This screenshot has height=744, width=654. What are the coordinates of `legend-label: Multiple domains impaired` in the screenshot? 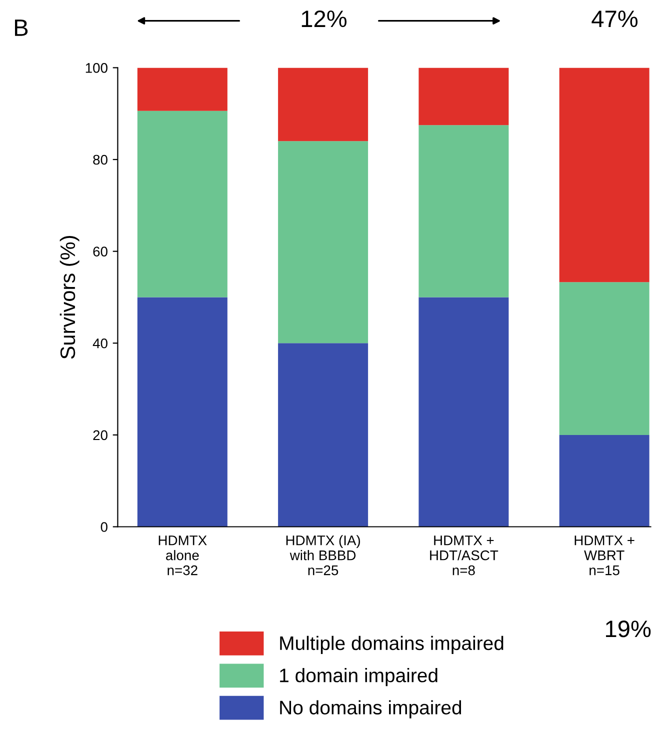 It's located at (392, 645).